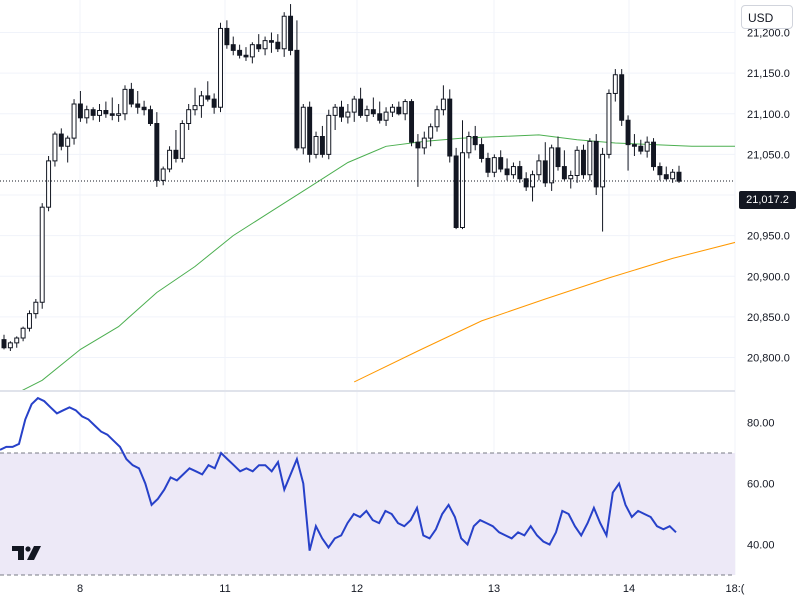  Describe the element at coordinates (761, 485) in the screenshot. I see `rsi-axis: 40.00 60.00 80.00` at that location.